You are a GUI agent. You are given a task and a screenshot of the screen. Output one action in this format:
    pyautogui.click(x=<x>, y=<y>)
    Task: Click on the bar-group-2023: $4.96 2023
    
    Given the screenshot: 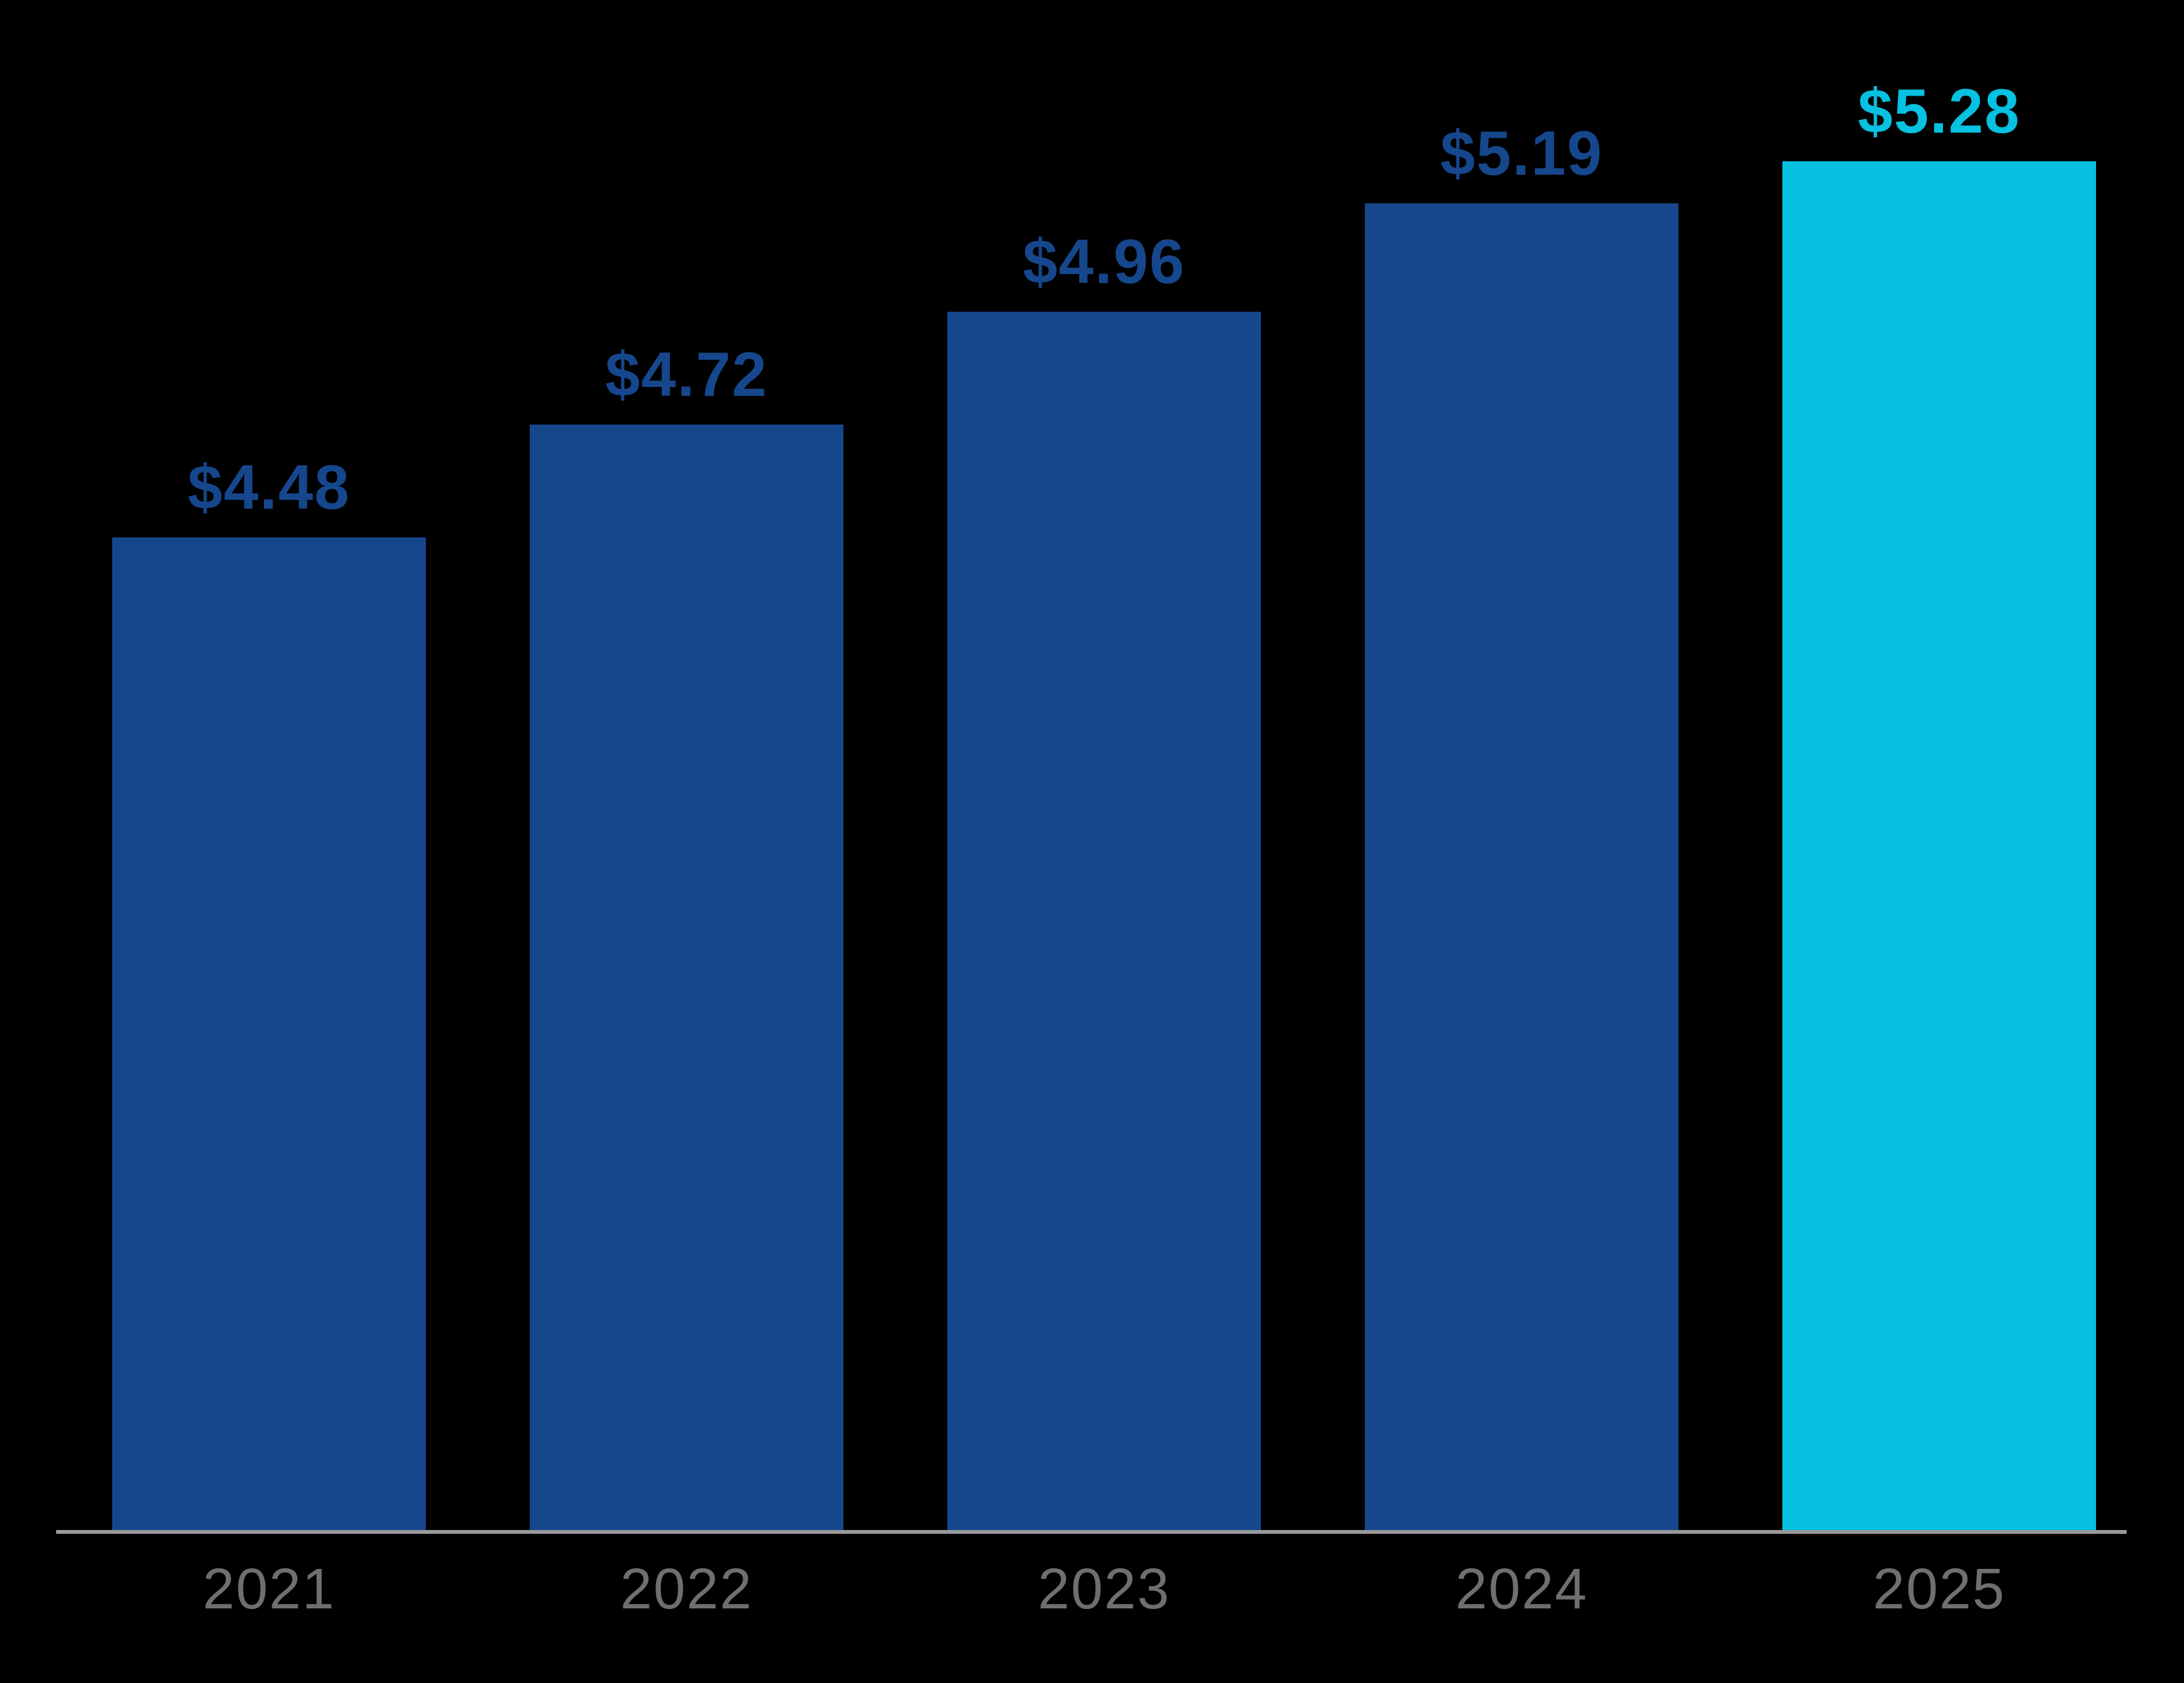 What is the action you would take?
    pyautogui.click(x=1104, y=889)
    